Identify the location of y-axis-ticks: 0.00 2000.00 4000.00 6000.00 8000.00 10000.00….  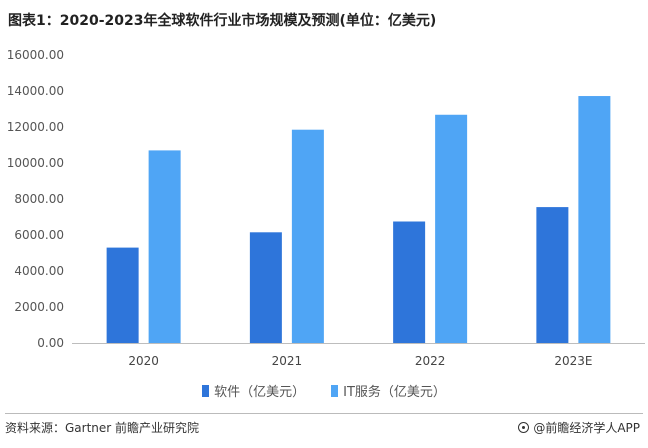
(35, 199).